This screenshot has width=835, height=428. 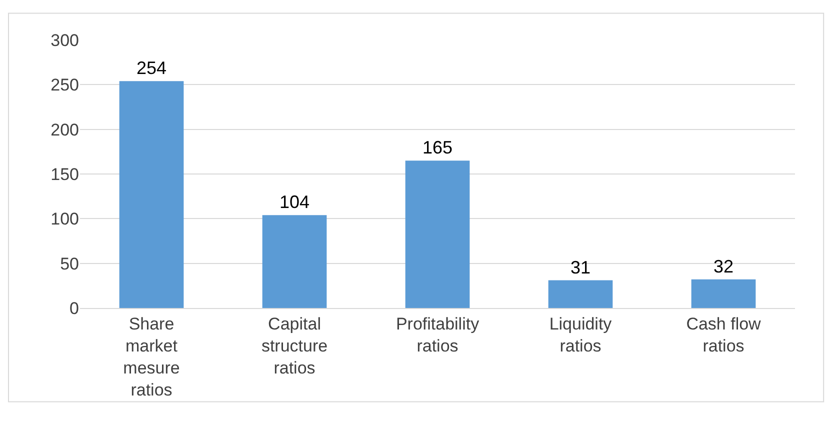 I want to click on x-tick-label: Share market mesure ratios, so click(x=151, y=357).